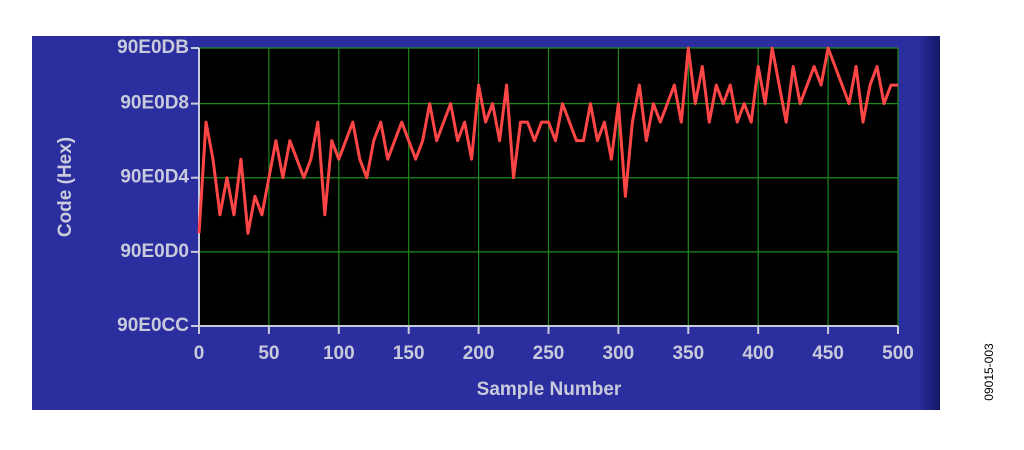 This screenshot has width=1024, height=450. I want to click on x-tick-label: 350, so click(688, 353).